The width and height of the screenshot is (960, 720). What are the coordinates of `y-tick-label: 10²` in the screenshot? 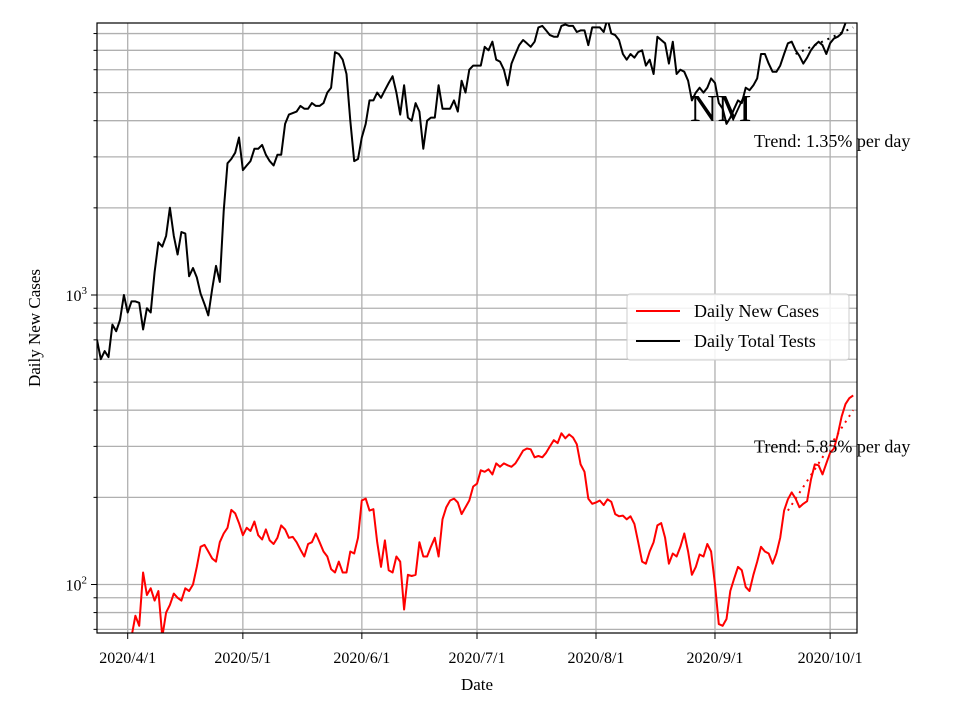 It's located at (77, 585).